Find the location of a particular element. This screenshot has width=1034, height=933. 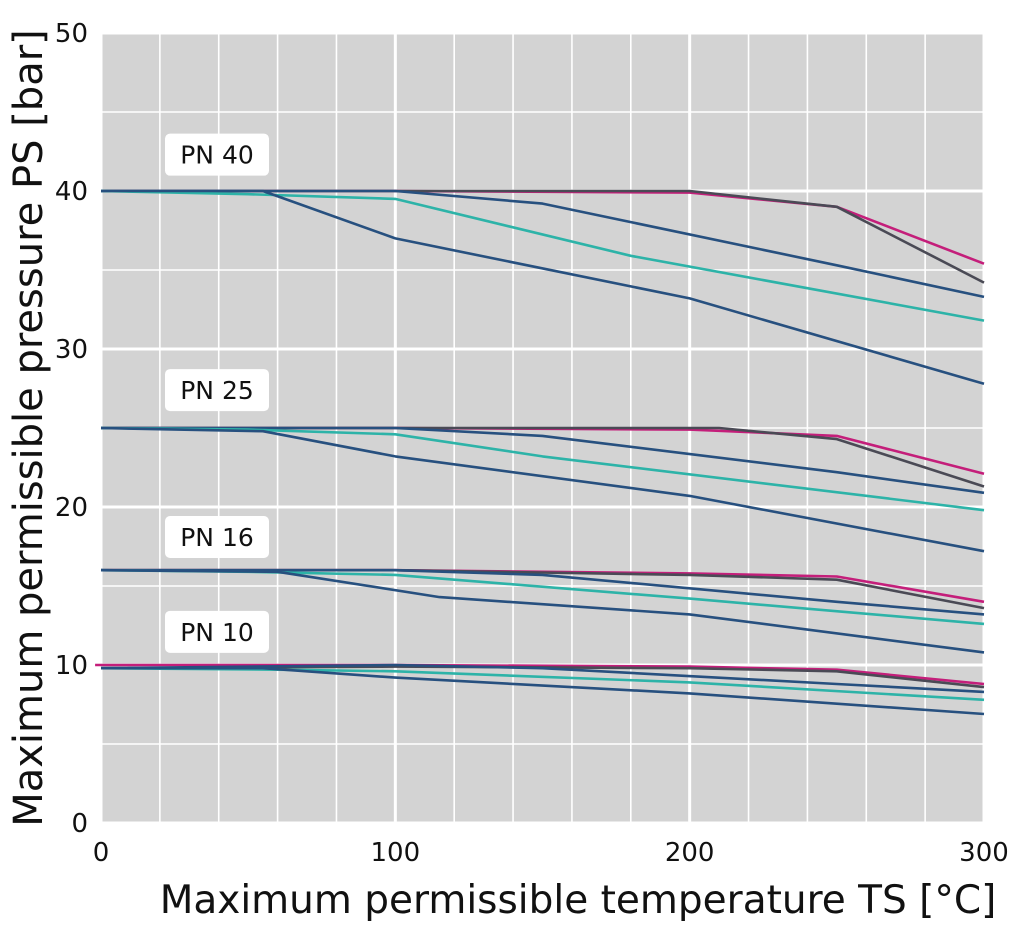

x-tick-label: 100 is located at coordinates (396, 853).